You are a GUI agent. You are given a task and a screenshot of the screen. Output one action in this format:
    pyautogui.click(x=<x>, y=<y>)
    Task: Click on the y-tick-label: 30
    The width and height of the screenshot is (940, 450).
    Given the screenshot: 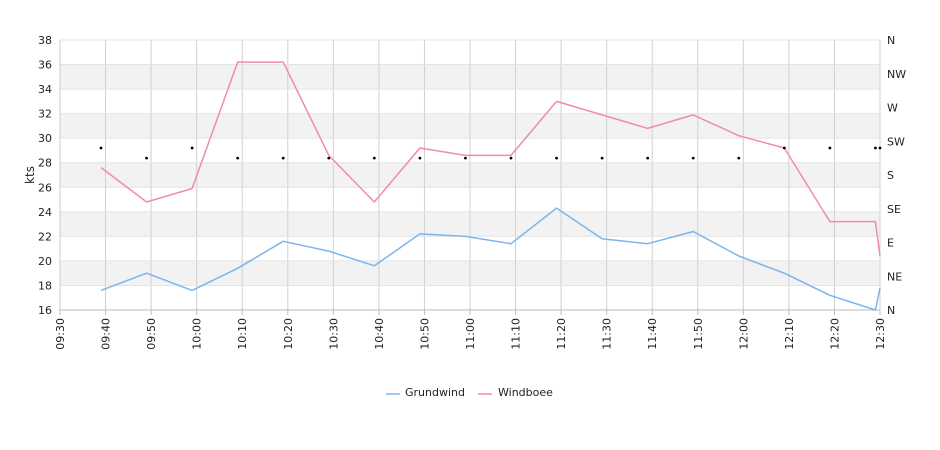 What is the action you would take?
    pyautogui.click(x=45, y=138)
    